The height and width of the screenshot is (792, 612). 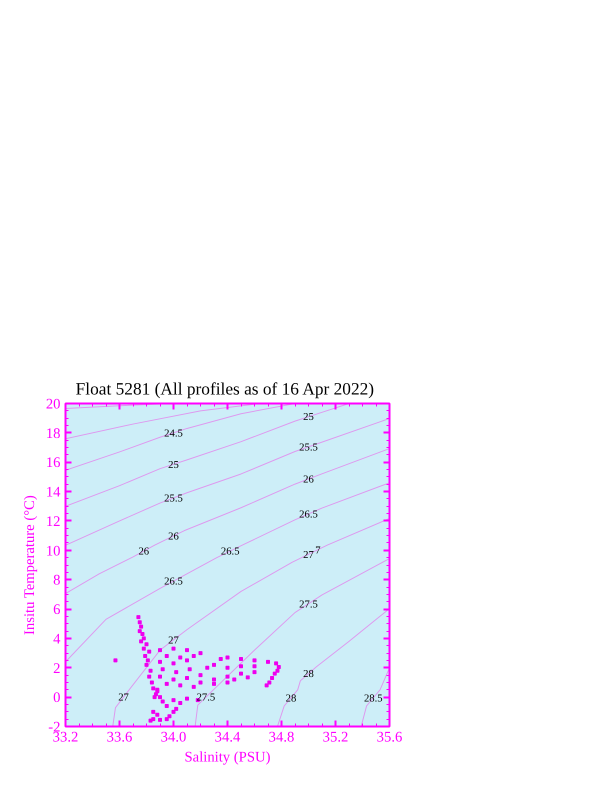 What do you see at coordinates (56, 580) in the screenshot?
I see `y-tick-label: 8` at bounding box center [56, 580].